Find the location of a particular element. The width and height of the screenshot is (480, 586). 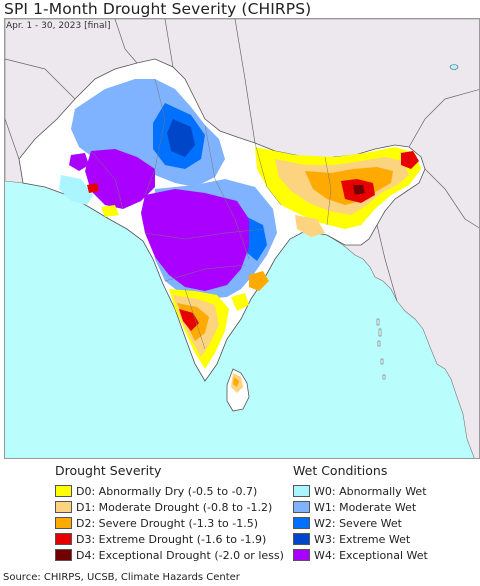

legend-item-d1: D1: Moderate Drought (-0.8 to -1.2) is located at coordinates (163, 507).